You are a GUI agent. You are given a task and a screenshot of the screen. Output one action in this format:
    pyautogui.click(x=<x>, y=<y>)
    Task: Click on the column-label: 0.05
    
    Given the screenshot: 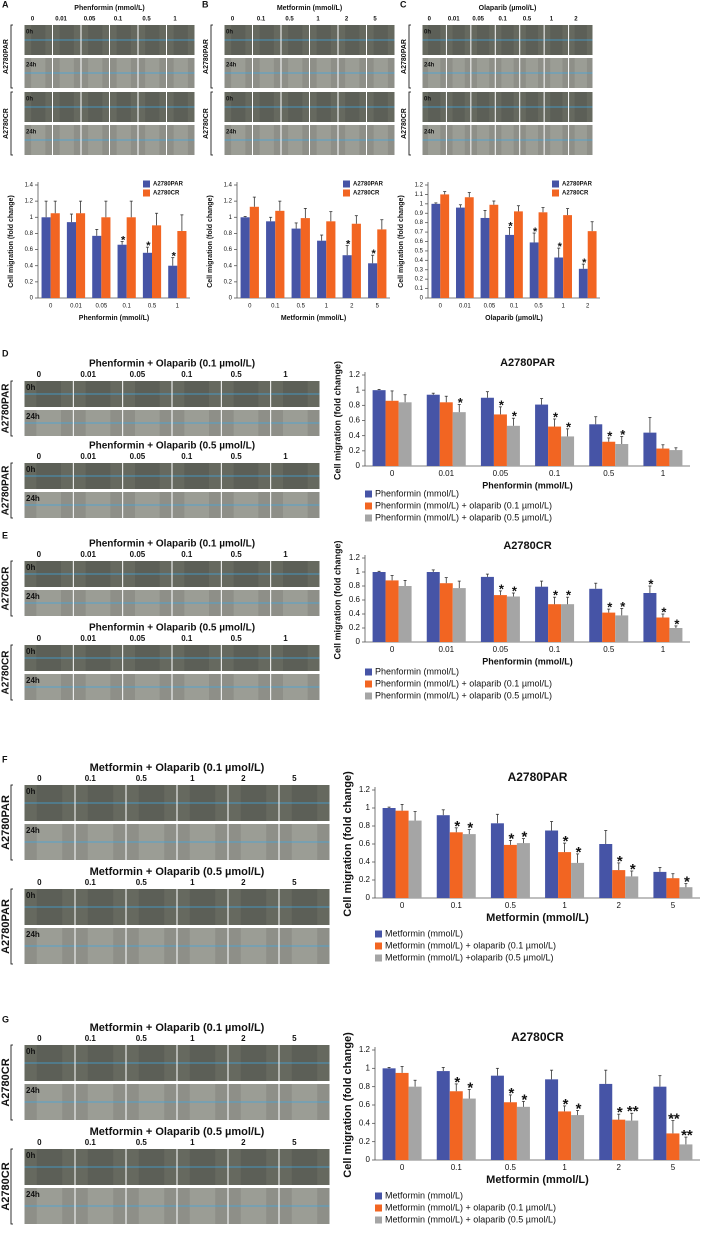 What is the action you would take?
    pyautogui.click(x=138, y=374)
    